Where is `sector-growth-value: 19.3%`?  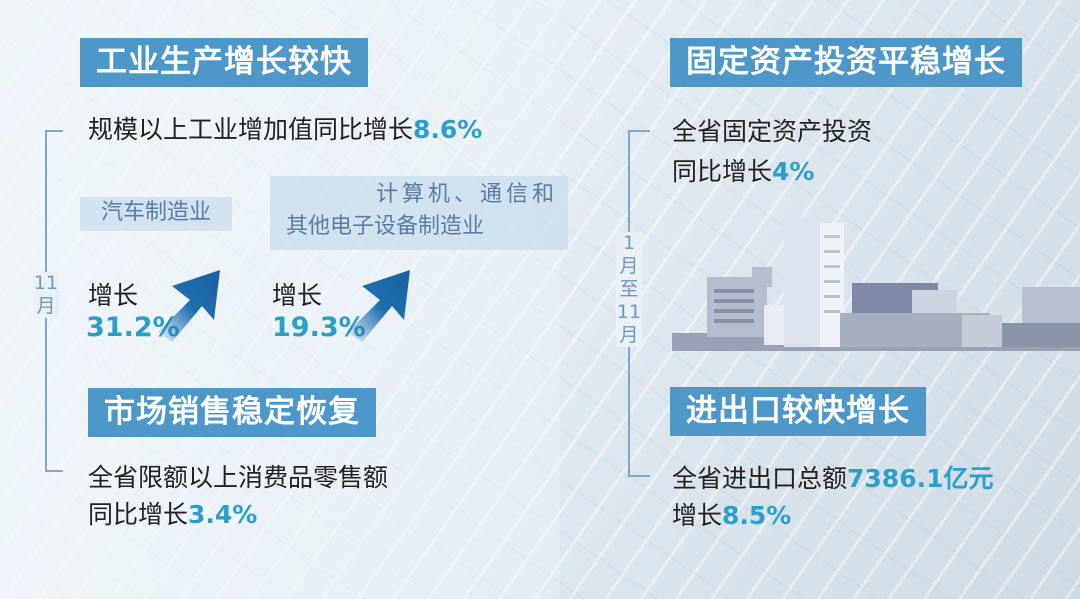 sector-growth-value: 19.3% is located at coordinates (319, 327).